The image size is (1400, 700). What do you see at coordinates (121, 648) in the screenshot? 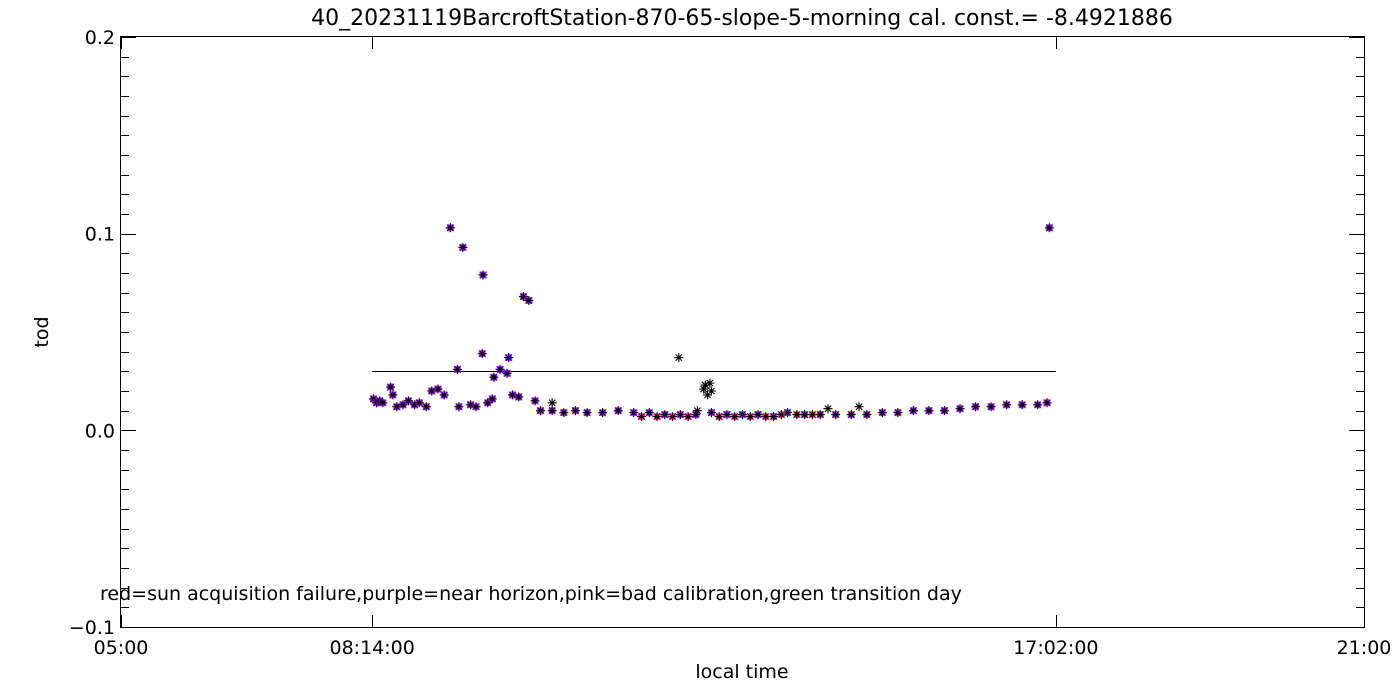
I see `x-tick-label: 05:00` at bounding box center [121, 648].